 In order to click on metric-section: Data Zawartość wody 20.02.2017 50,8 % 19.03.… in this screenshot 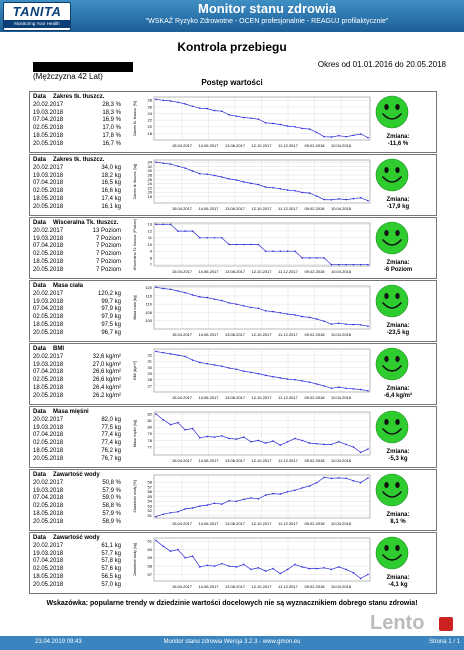, I will do `click(233, 500)`.